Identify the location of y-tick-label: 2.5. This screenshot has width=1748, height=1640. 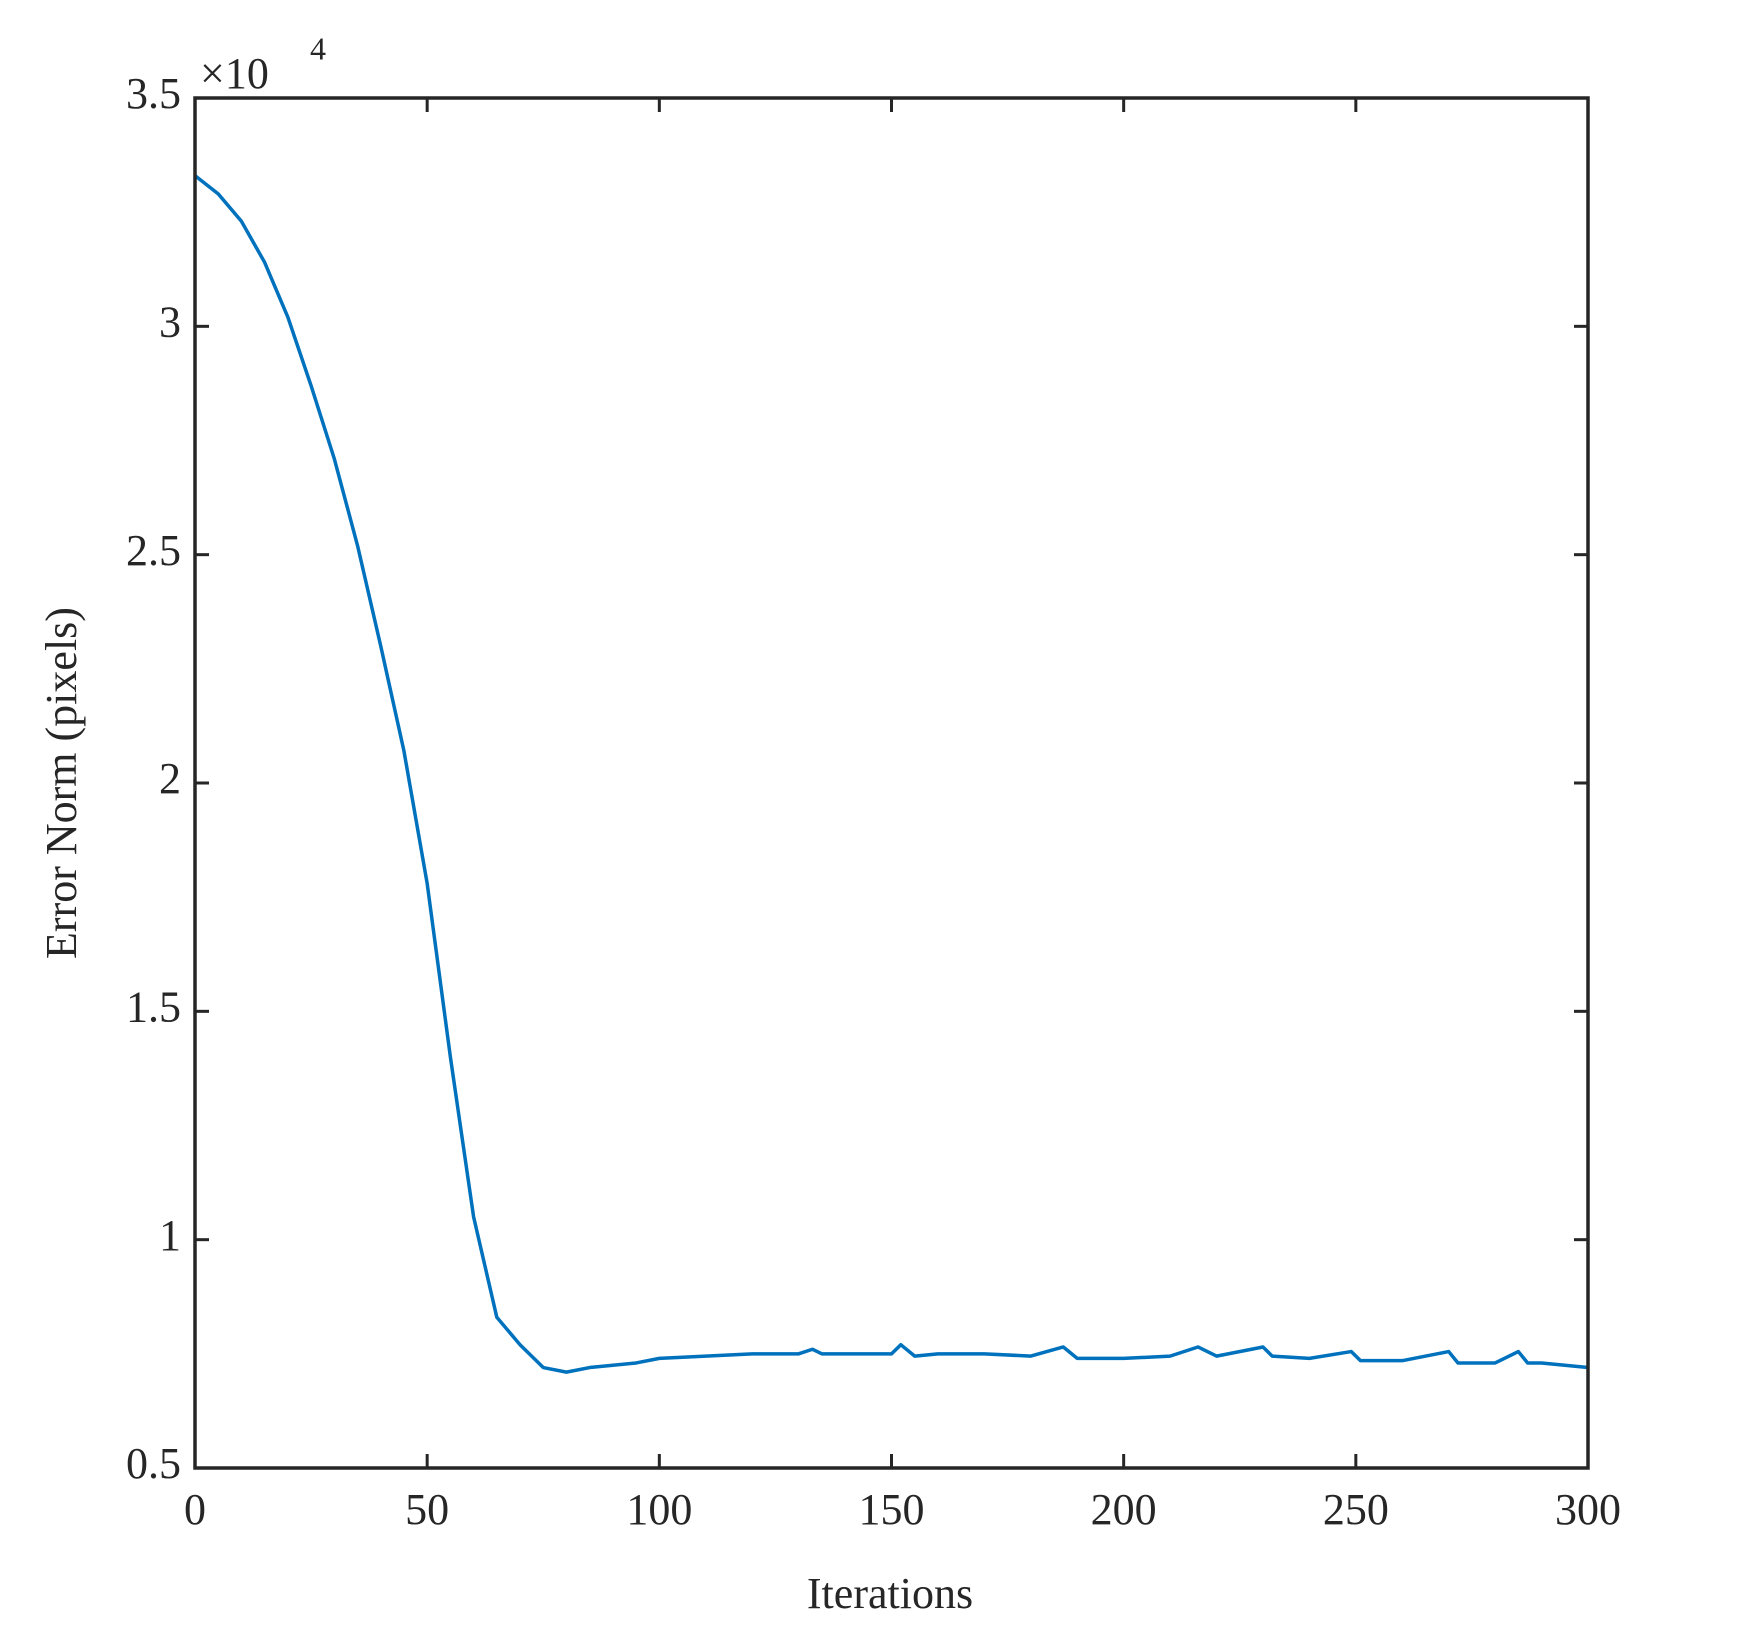
(153, 550).